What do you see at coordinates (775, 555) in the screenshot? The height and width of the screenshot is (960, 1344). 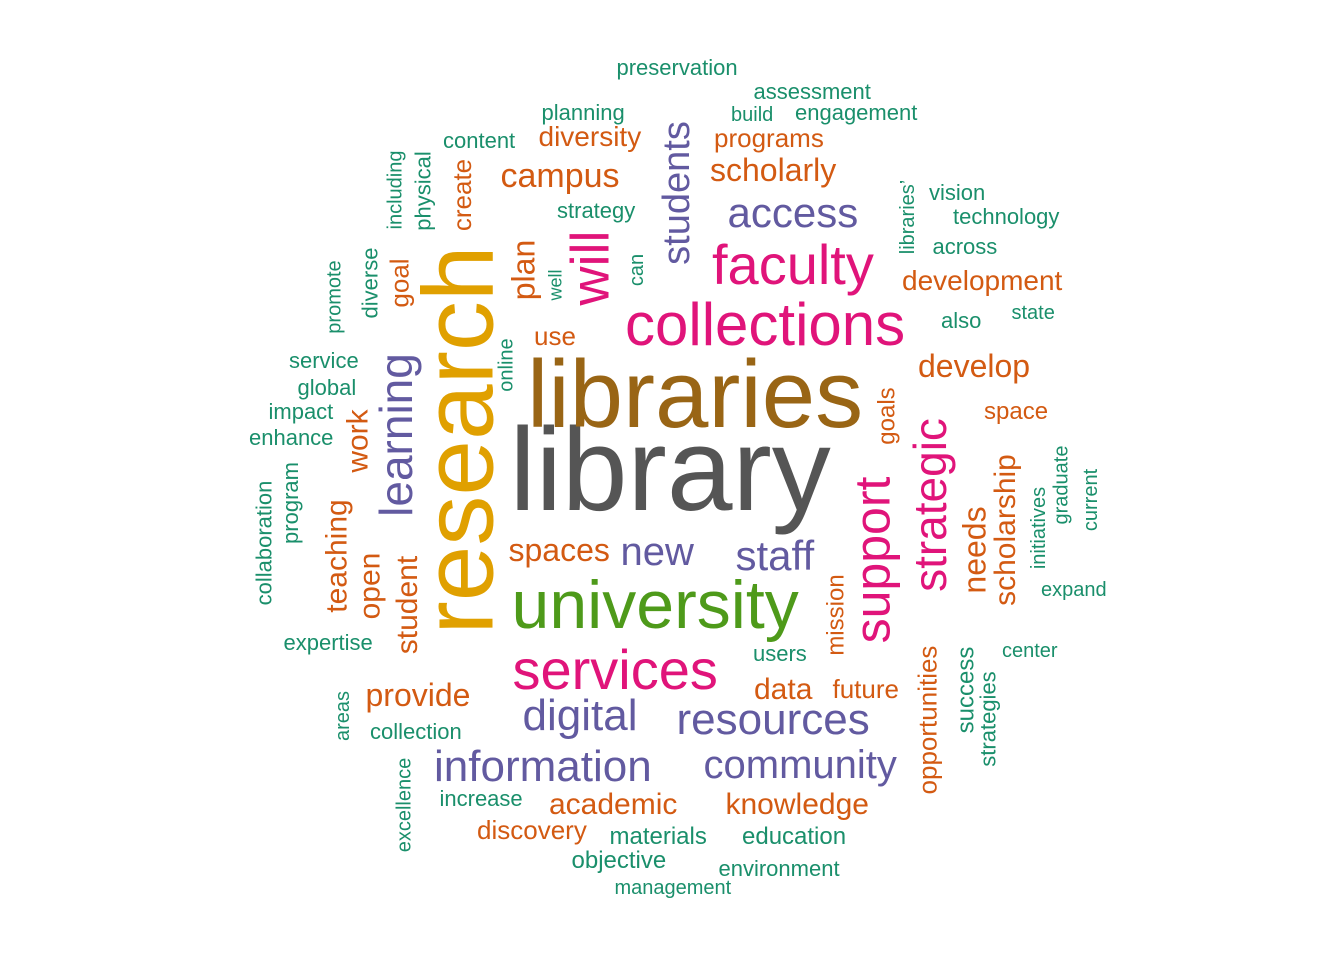 I see `word-staff: staff` at bounding box center [775, 555].